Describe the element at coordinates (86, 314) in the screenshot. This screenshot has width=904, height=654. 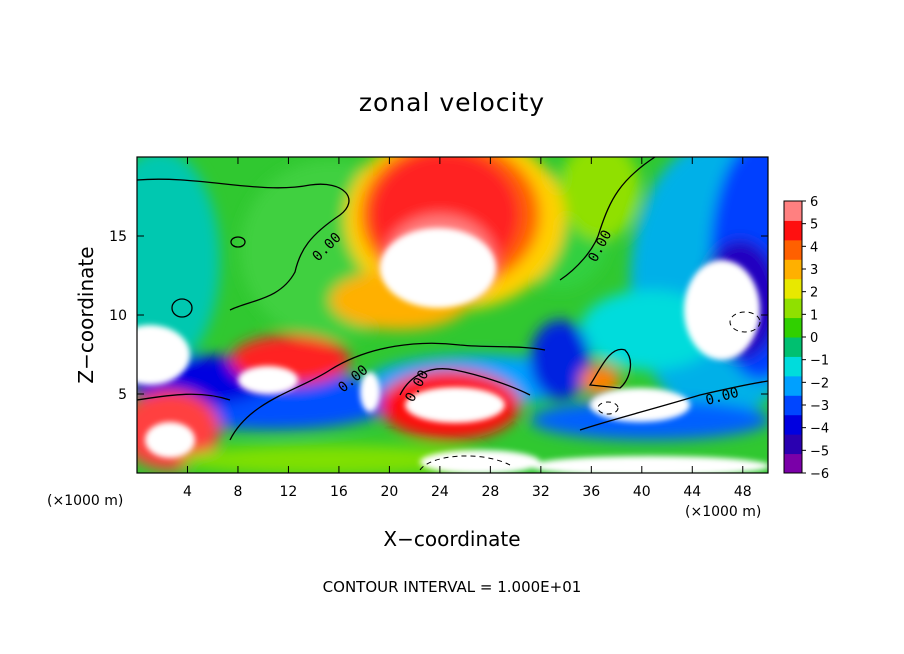
I see `y-axis-label: Z−coordinate` at that location.